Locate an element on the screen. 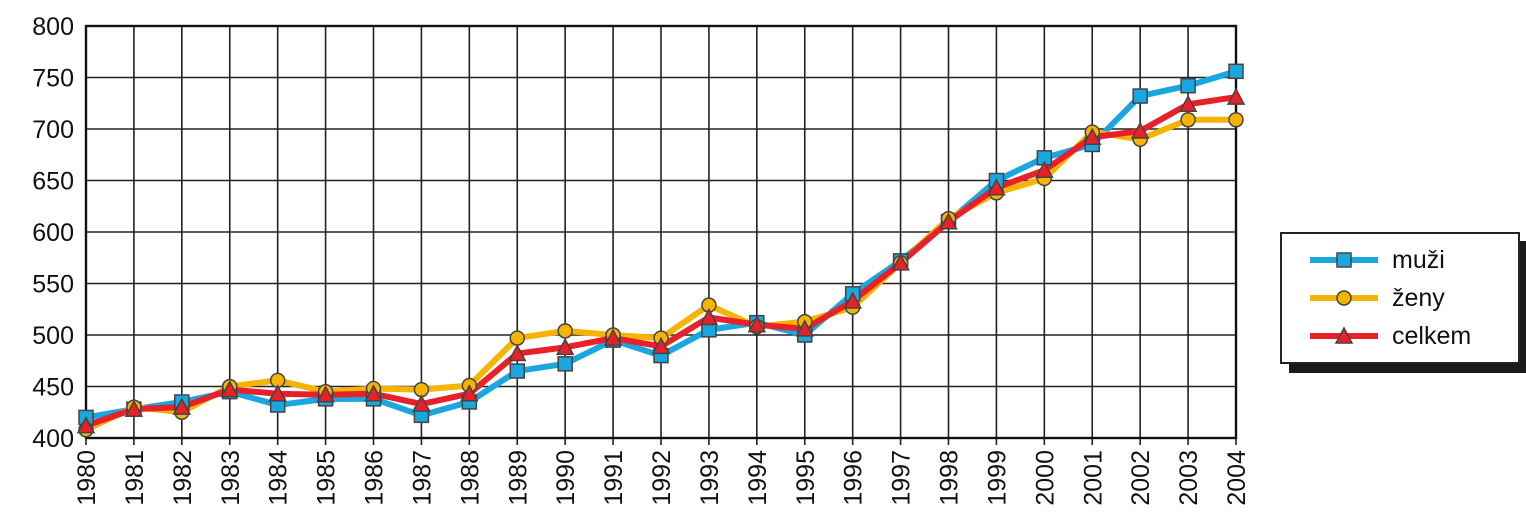 Image resolution: width=1526 pixels, height=520 pixels. x-tick-label: 1982 is located at coordinates (183, 478).